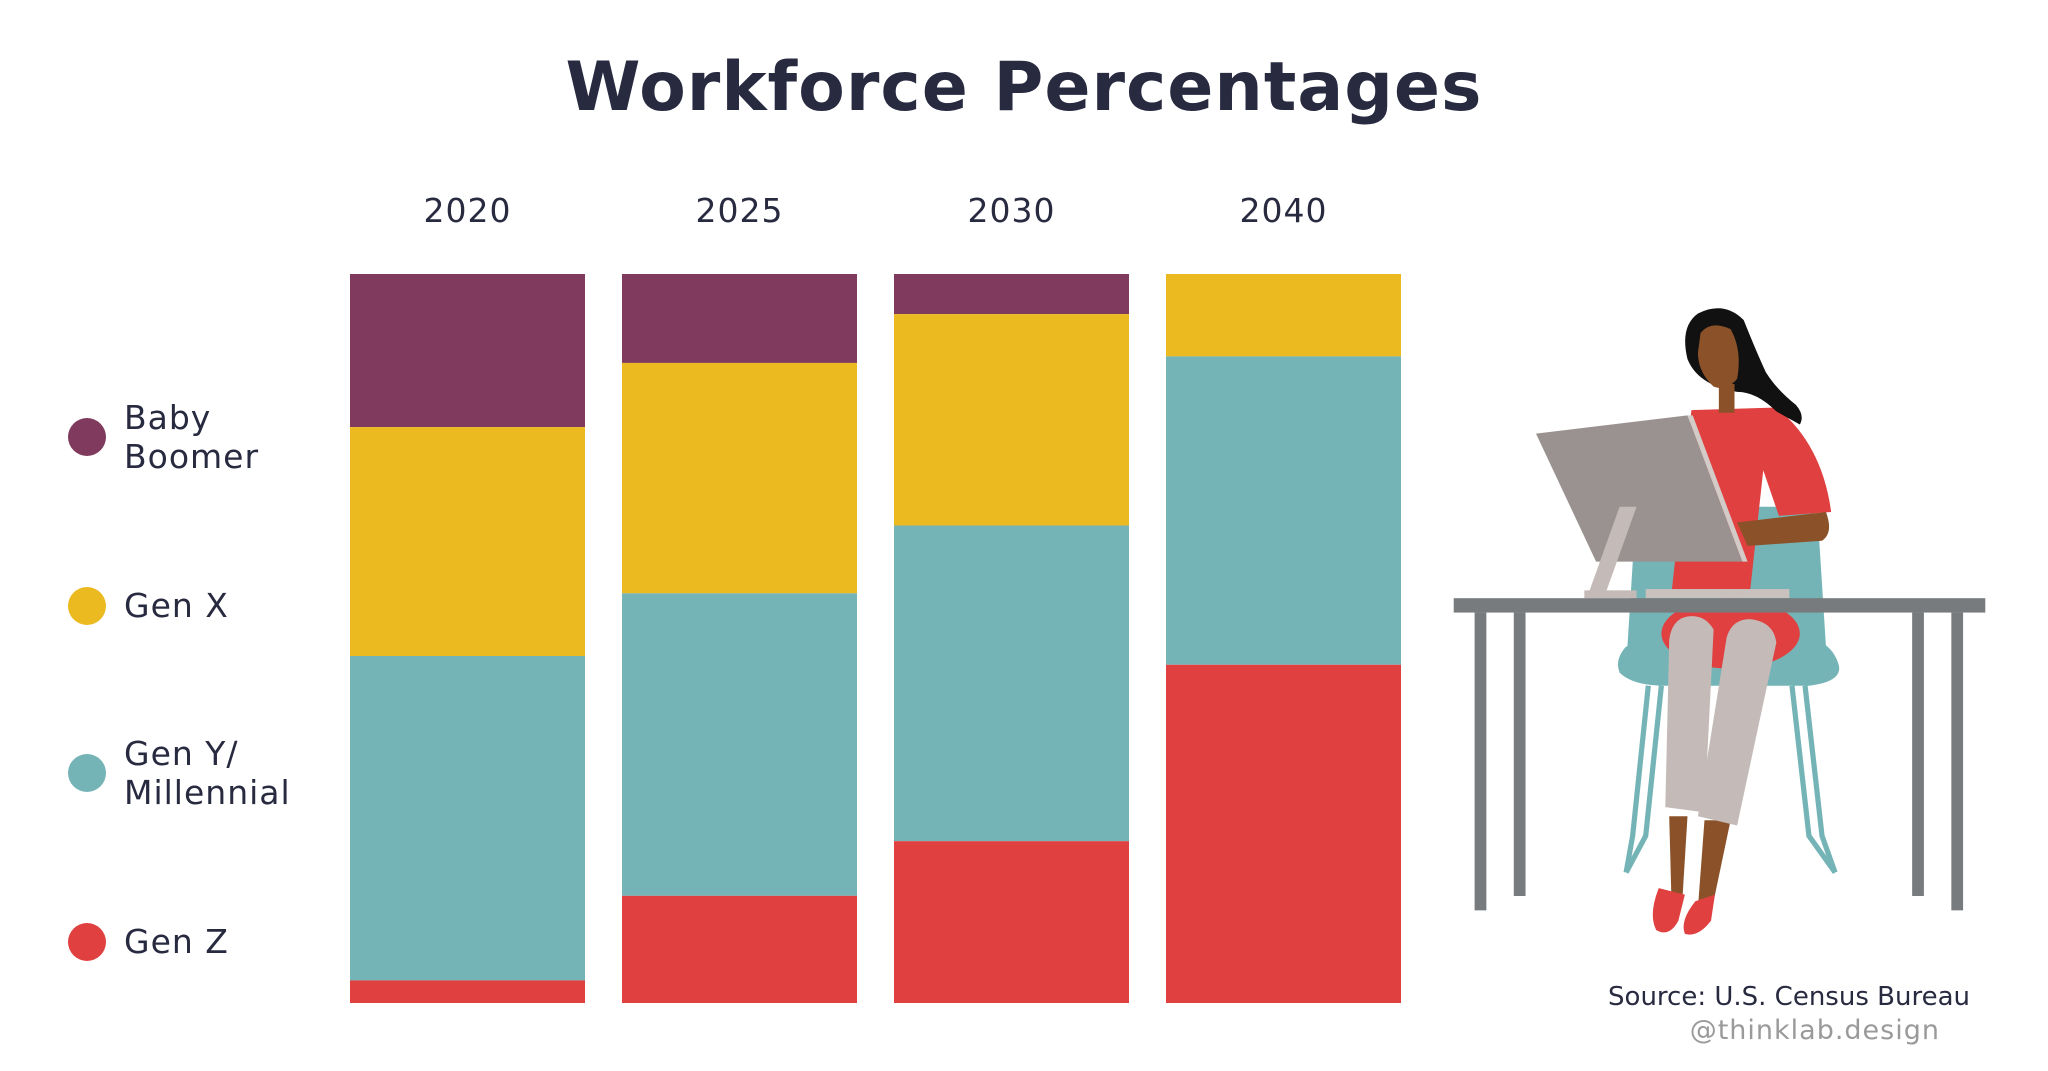 The image size is (2048, 1071). What do you see at coordinates (1011, 683) in the screenshot?
I see `bar-segment-2030-gen-y-millennial` at bounding box center [1011, 683].